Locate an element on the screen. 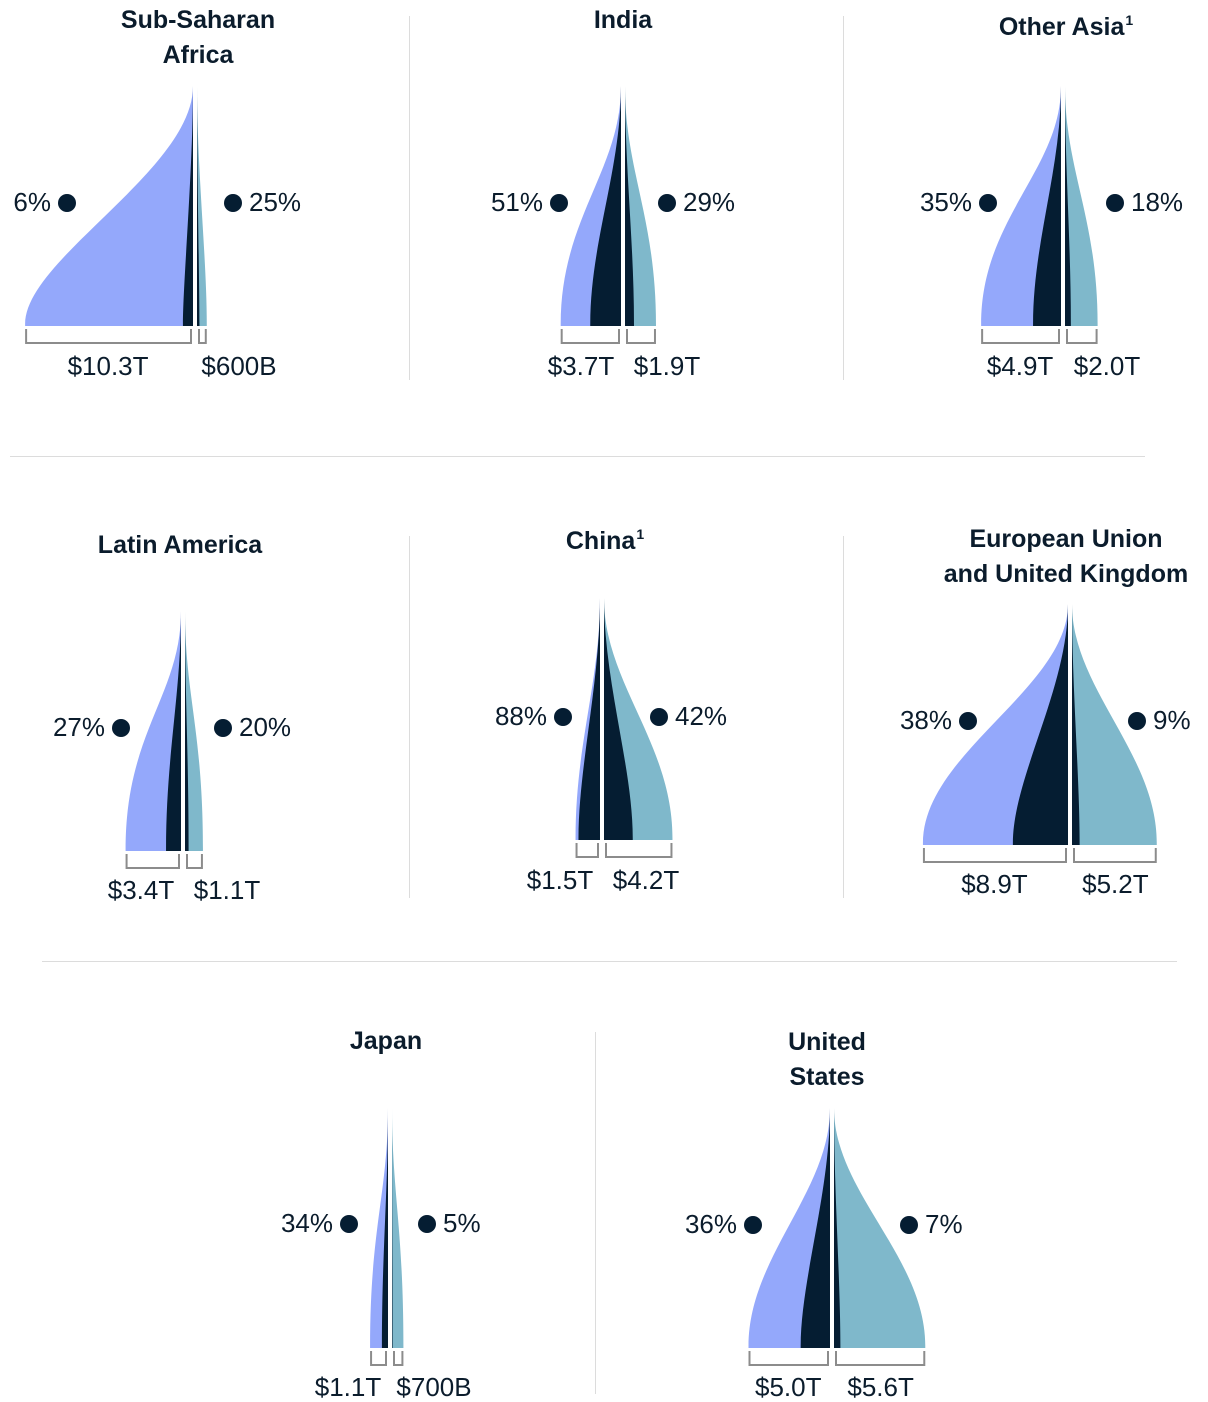  left-percent-label: 6% is located at coordinates (32, 202).